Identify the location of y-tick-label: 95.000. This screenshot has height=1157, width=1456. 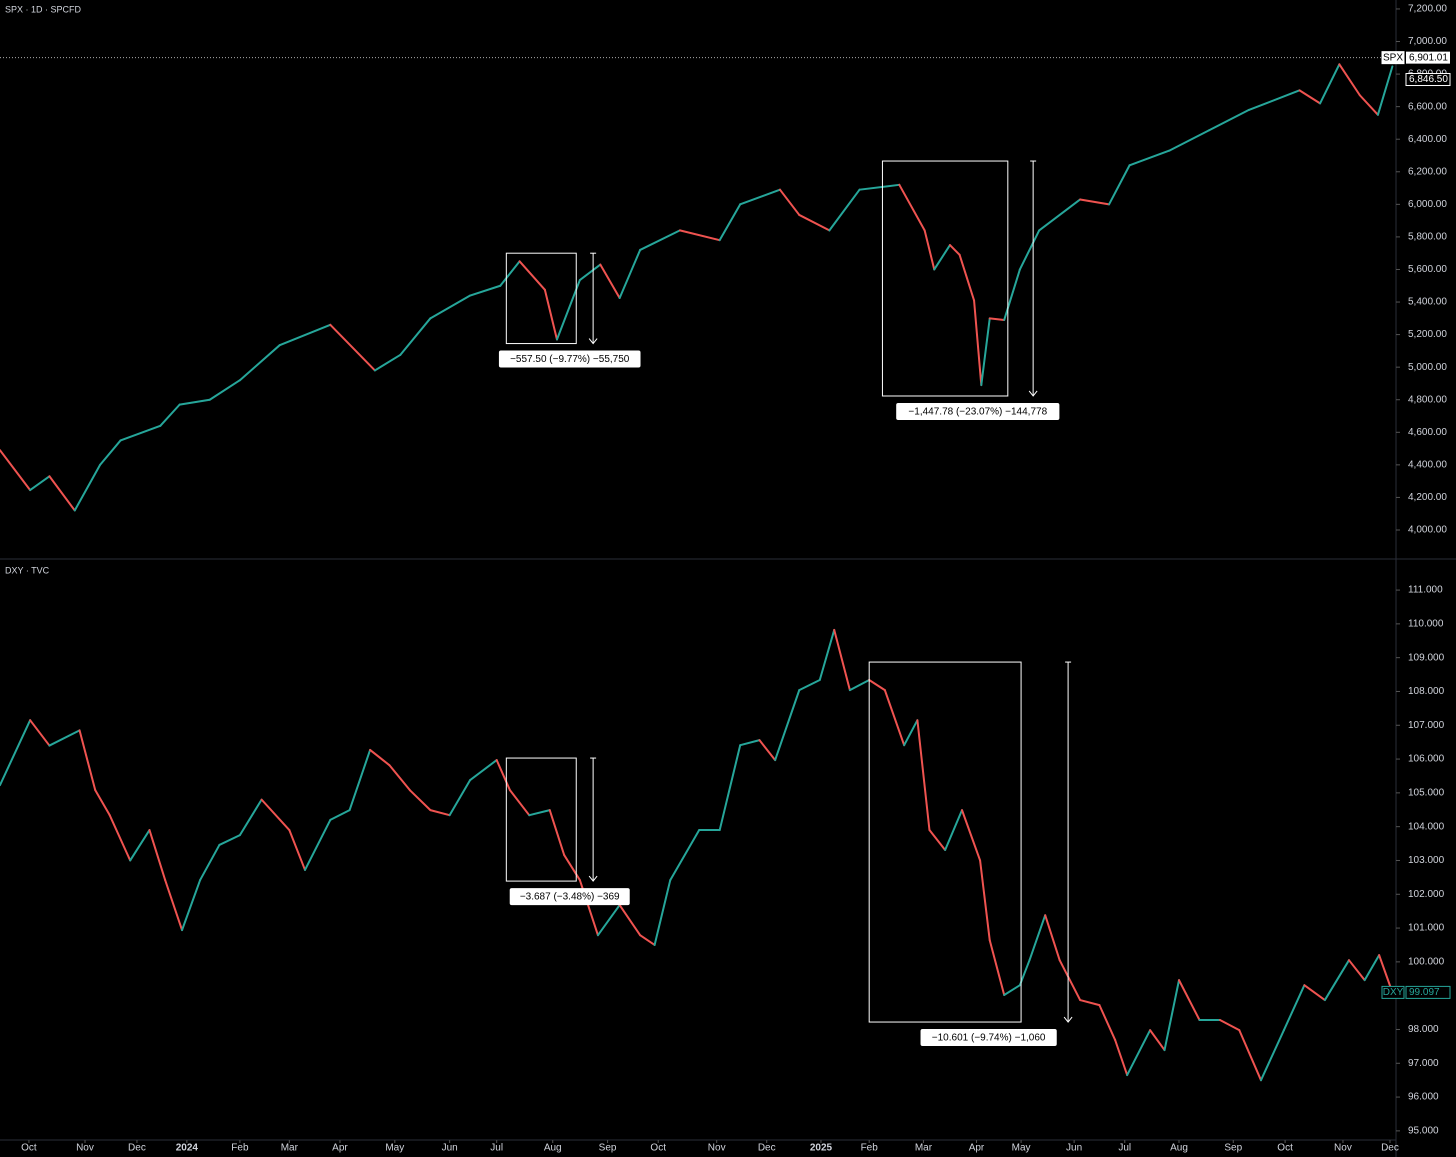
(1423, 1131).